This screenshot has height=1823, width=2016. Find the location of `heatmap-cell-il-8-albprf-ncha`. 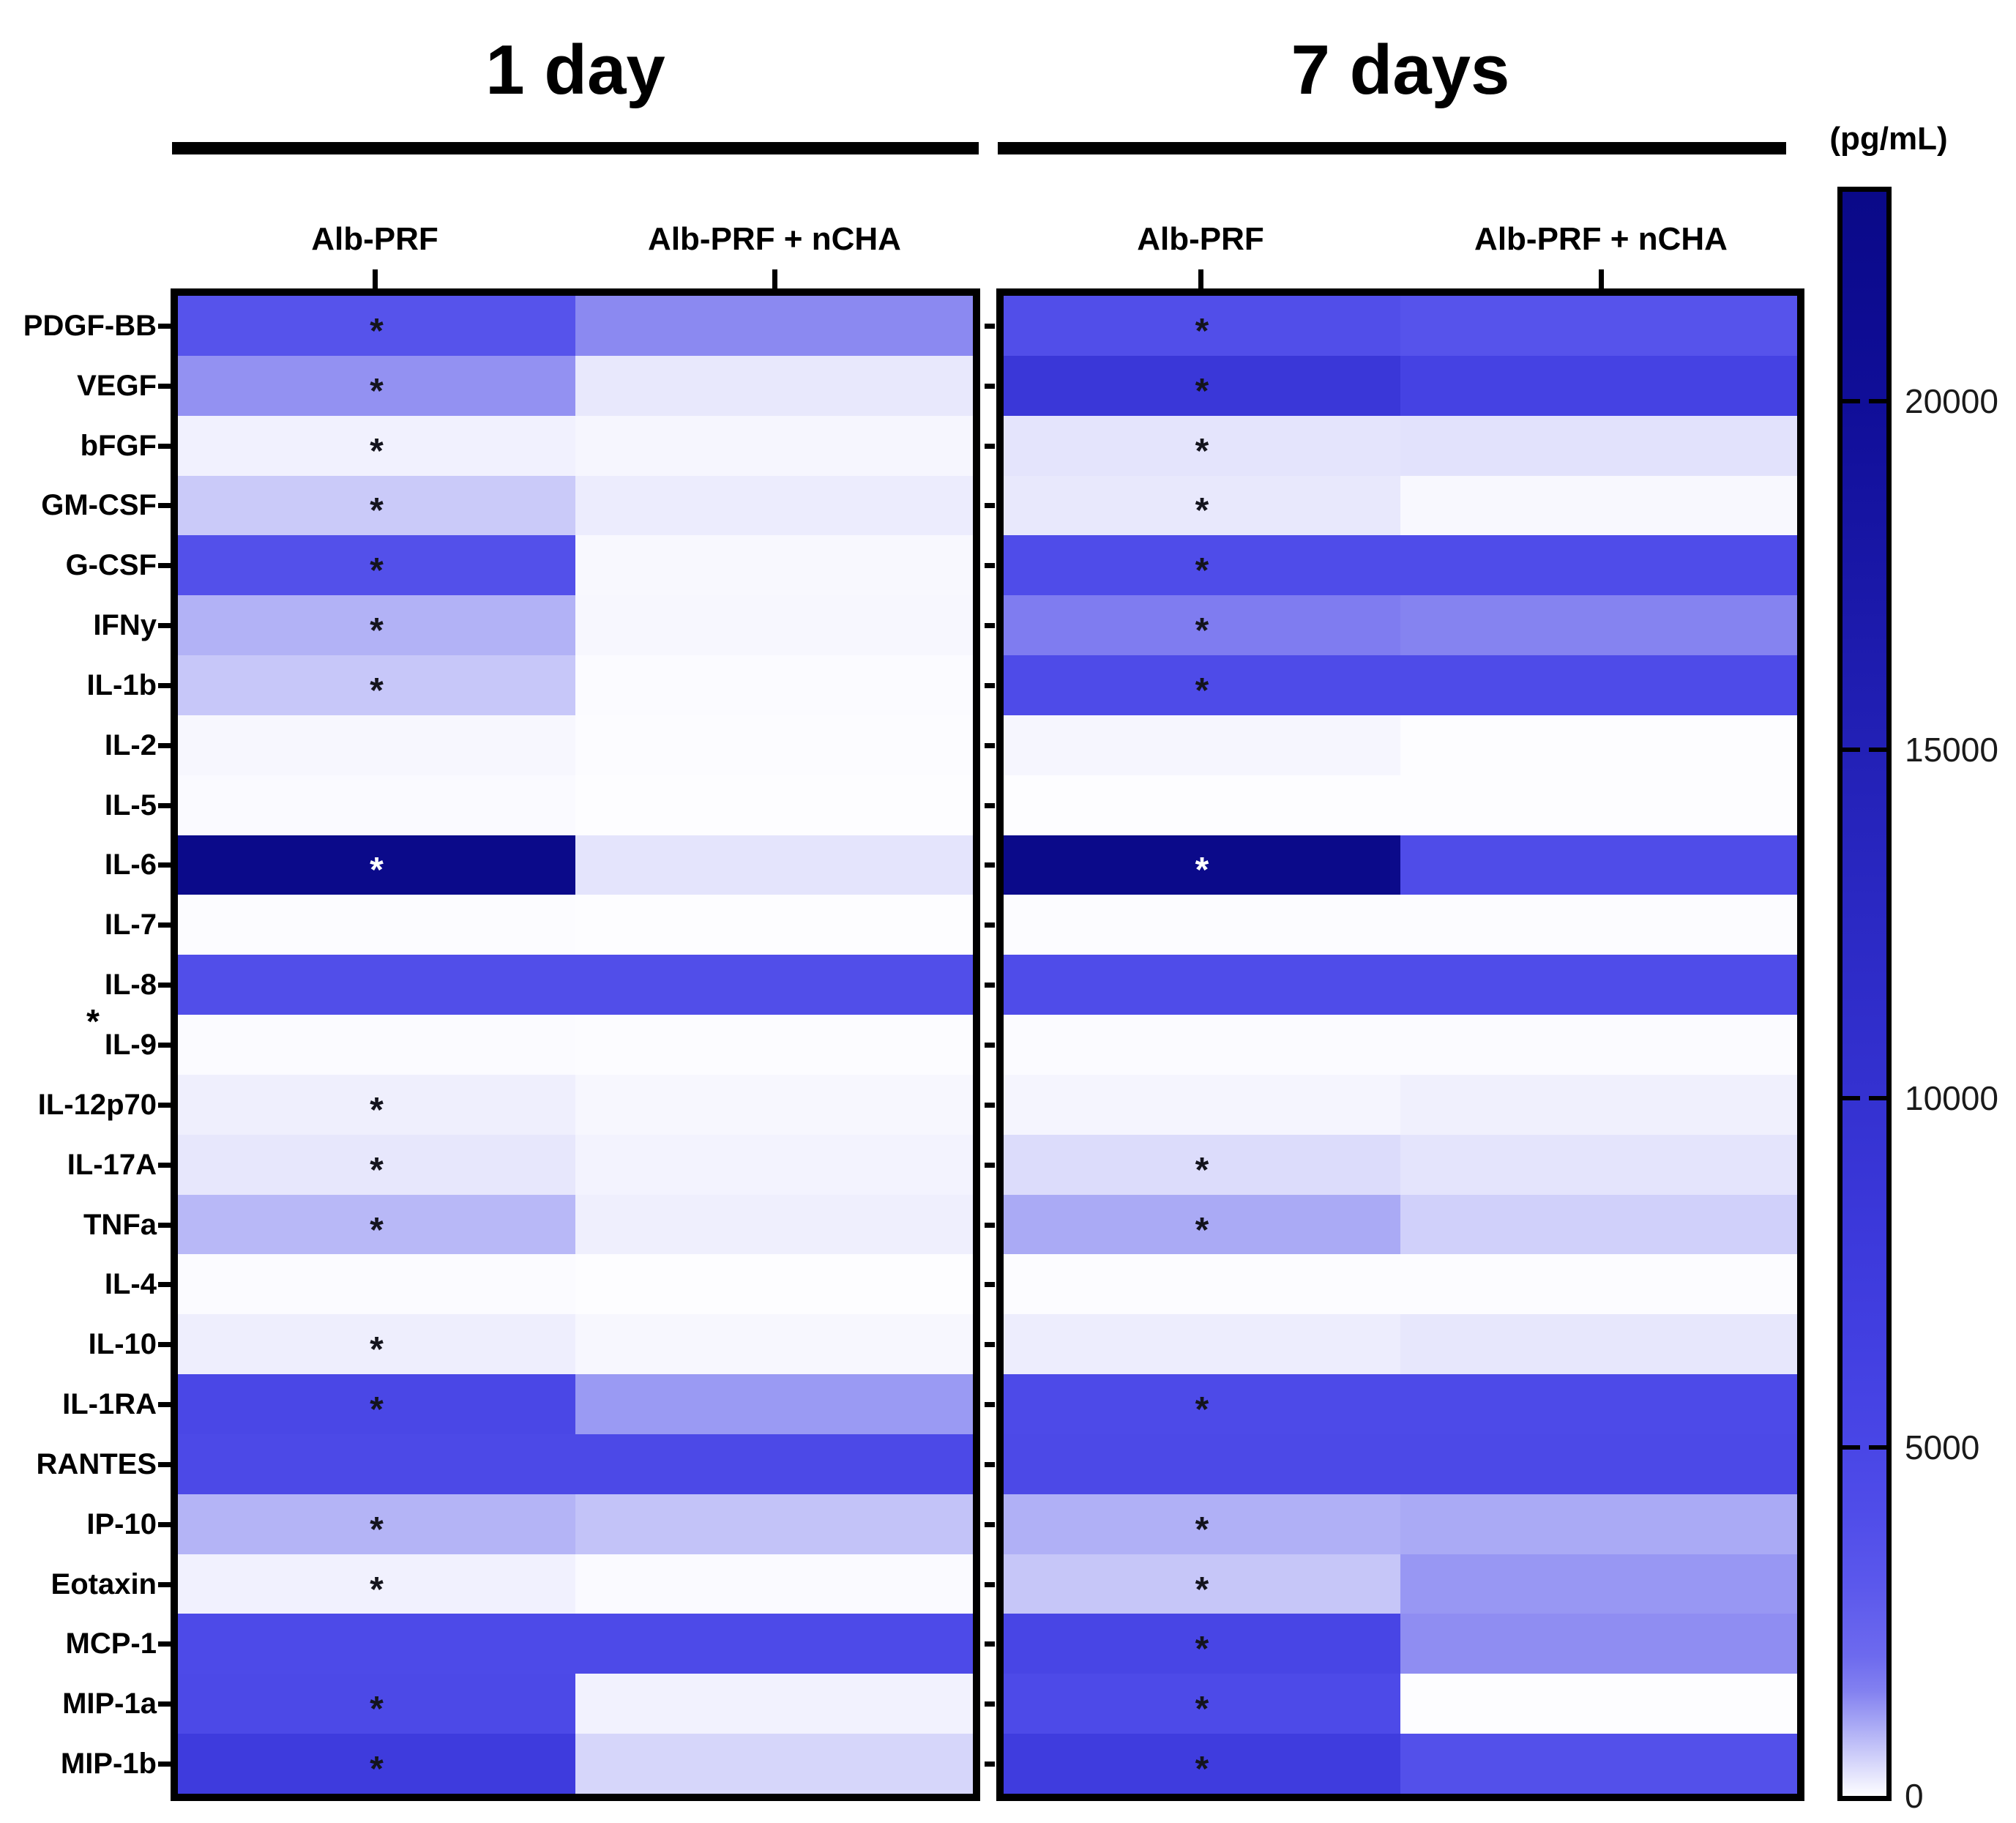

heatmap-cell-il-8-albprf-ncha is located at coordinates (1598, 985).